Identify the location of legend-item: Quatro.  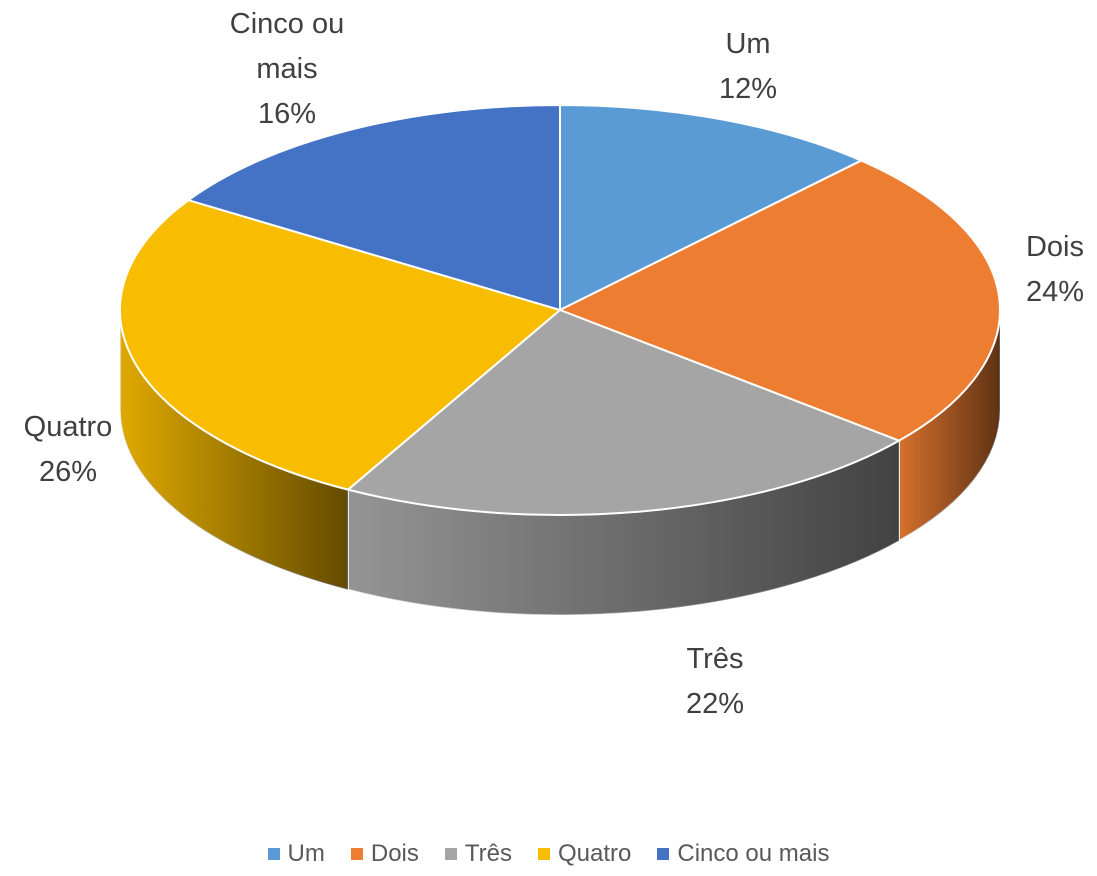
(584, 854).